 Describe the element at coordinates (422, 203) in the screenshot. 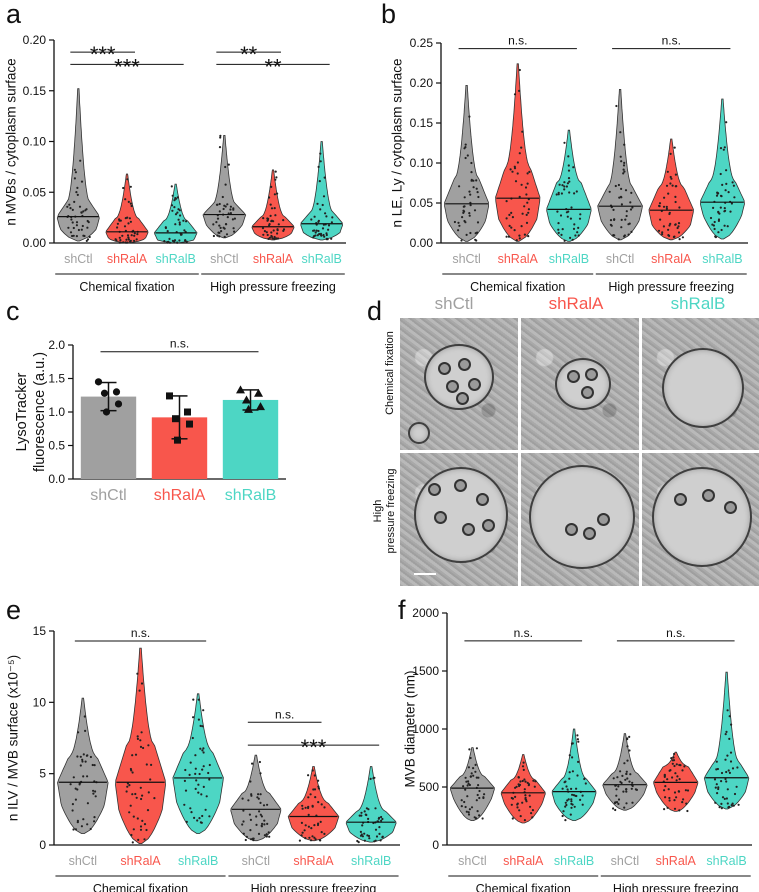

I see `y-tick-label: 0.05` at that location.